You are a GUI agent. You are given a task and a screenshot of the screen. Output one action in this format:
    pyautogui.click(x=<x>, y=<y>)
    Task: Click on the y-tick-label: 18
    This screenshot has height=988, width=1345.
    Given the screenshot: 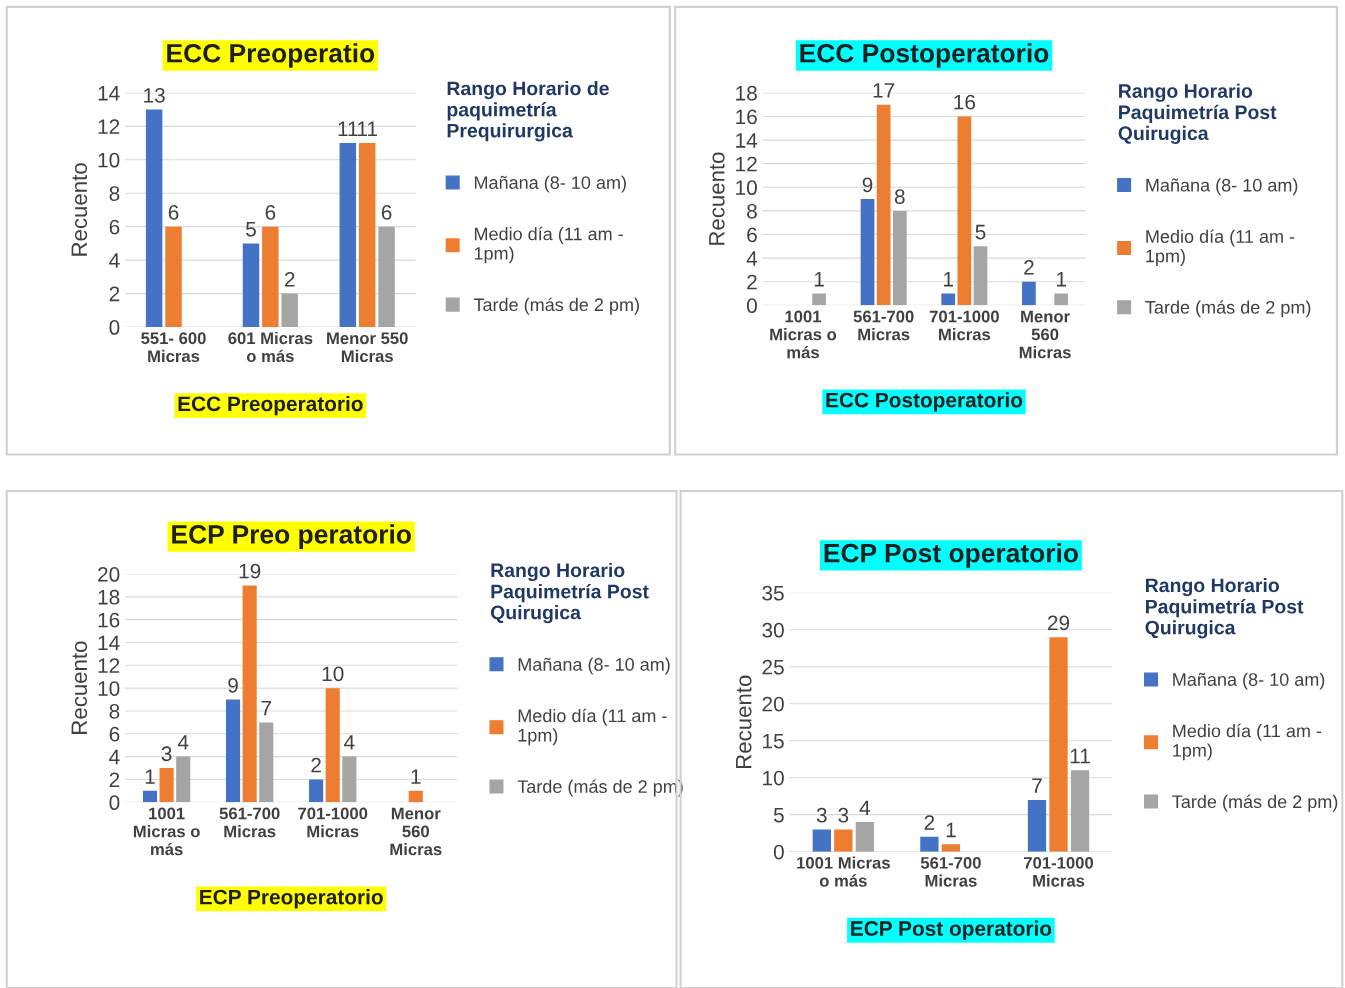 What is the action you would take?
    pyautogui.click(x=109, y=597)
    